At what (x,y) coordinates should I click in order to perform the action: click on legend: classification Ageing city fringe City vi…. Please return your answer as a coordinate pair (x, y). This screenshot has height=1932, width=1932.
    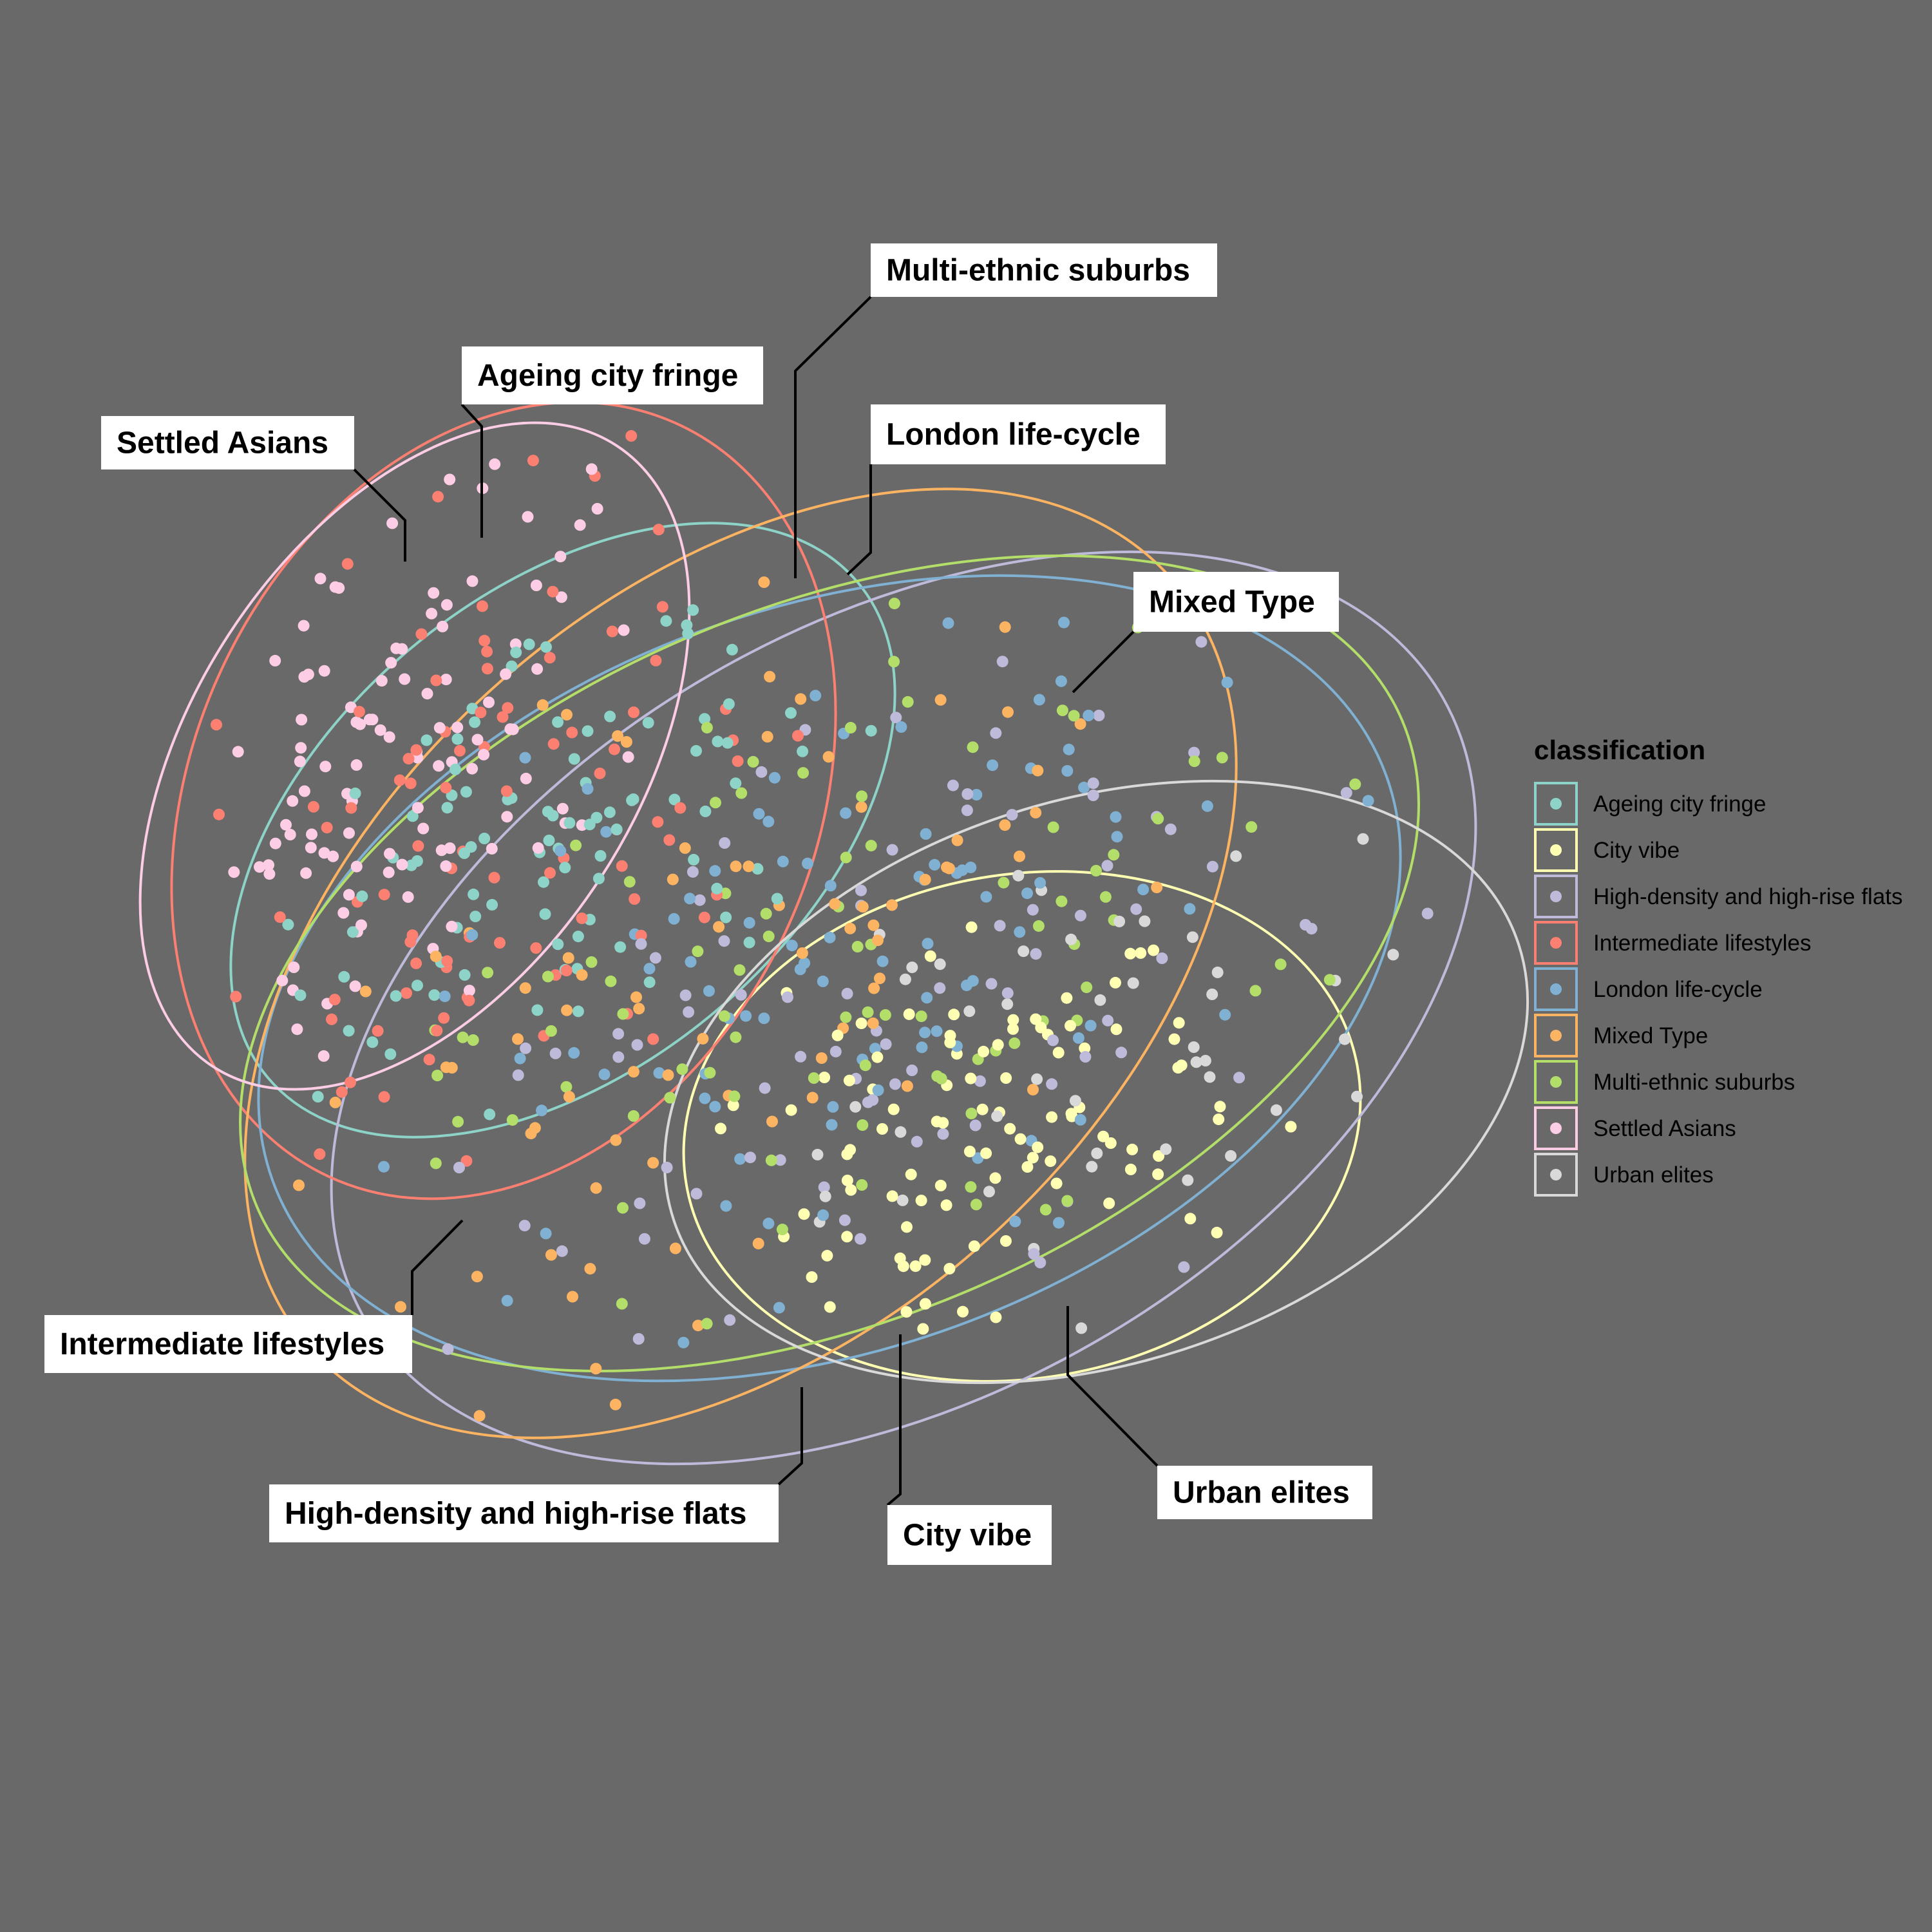
    Looking at the image, I should click on (1719, 966).